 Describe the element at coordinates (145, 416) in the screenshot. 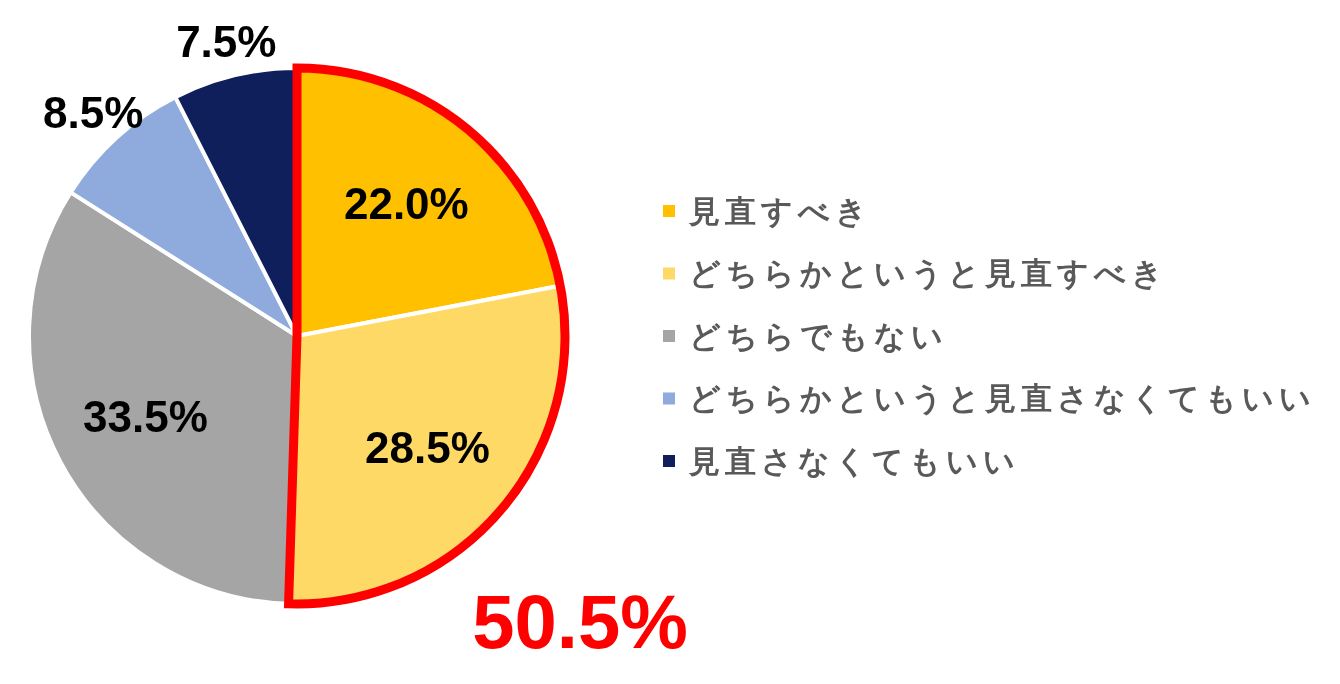

I see `data-label: 33.5%` at that location.